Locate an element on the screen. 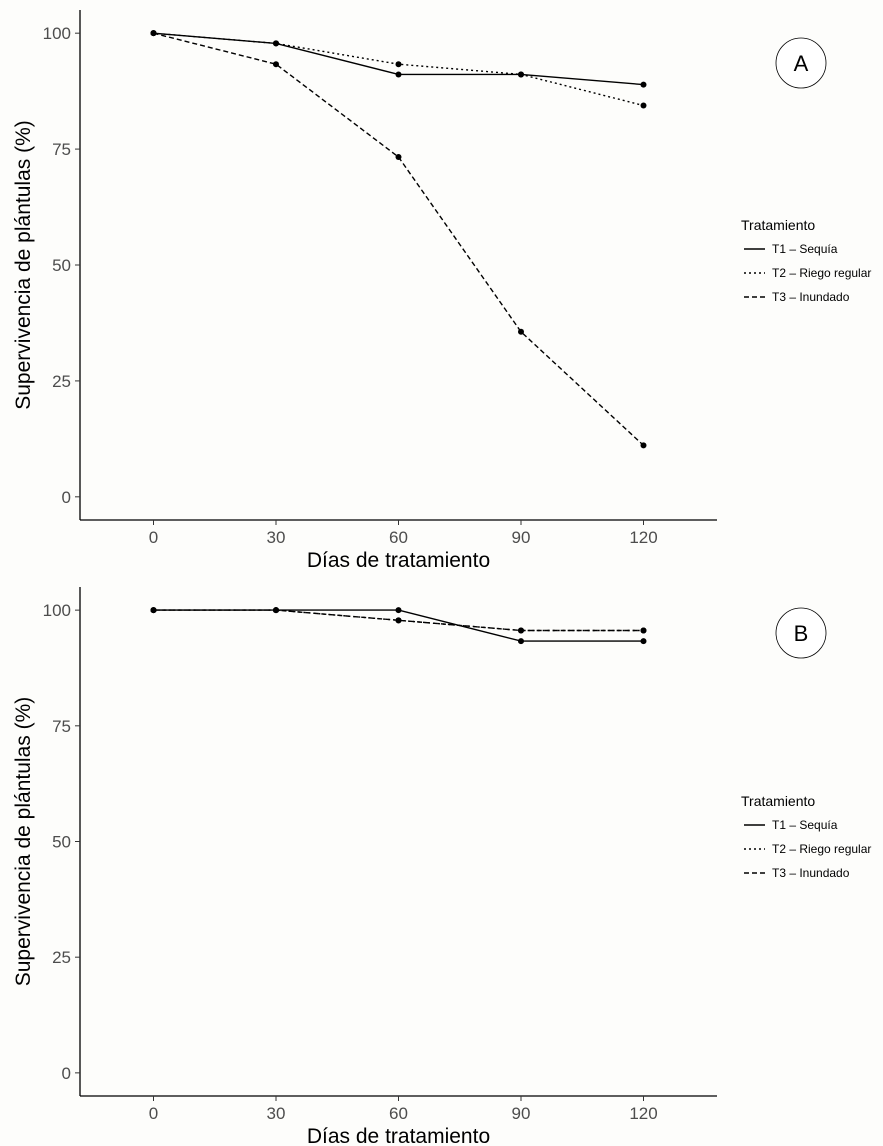 The width and height of the screenshot is (883, 1146). panel-label: B is located at coordinates (801, 633).